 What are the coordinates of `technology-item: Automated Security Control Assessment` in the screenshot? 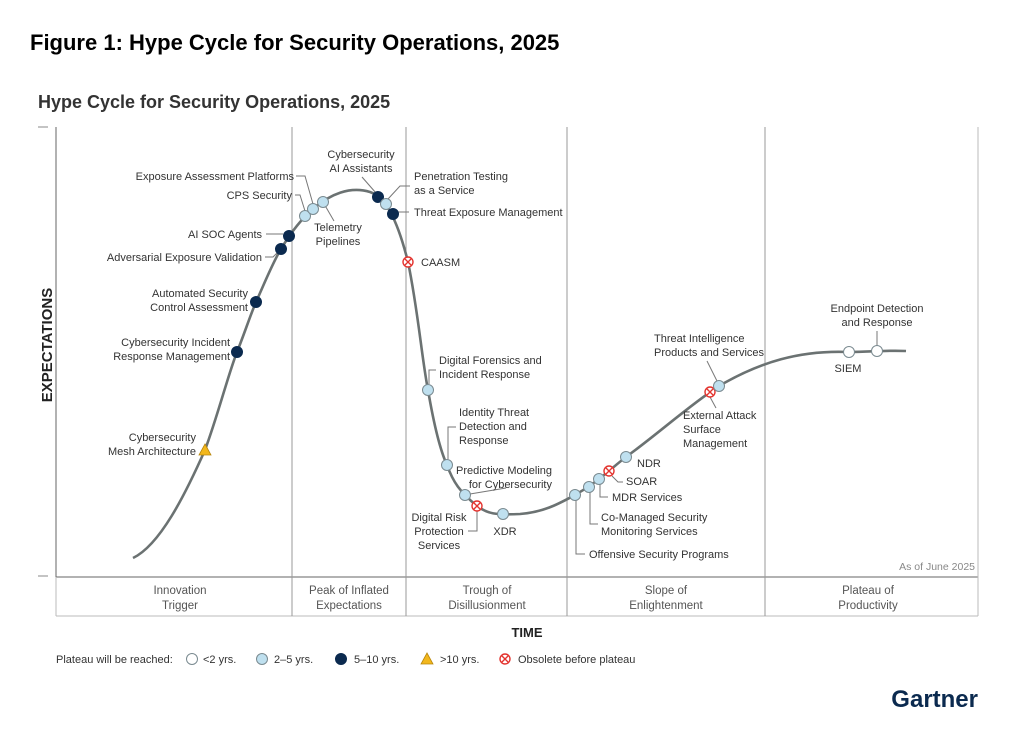 It's located at (206, 301).